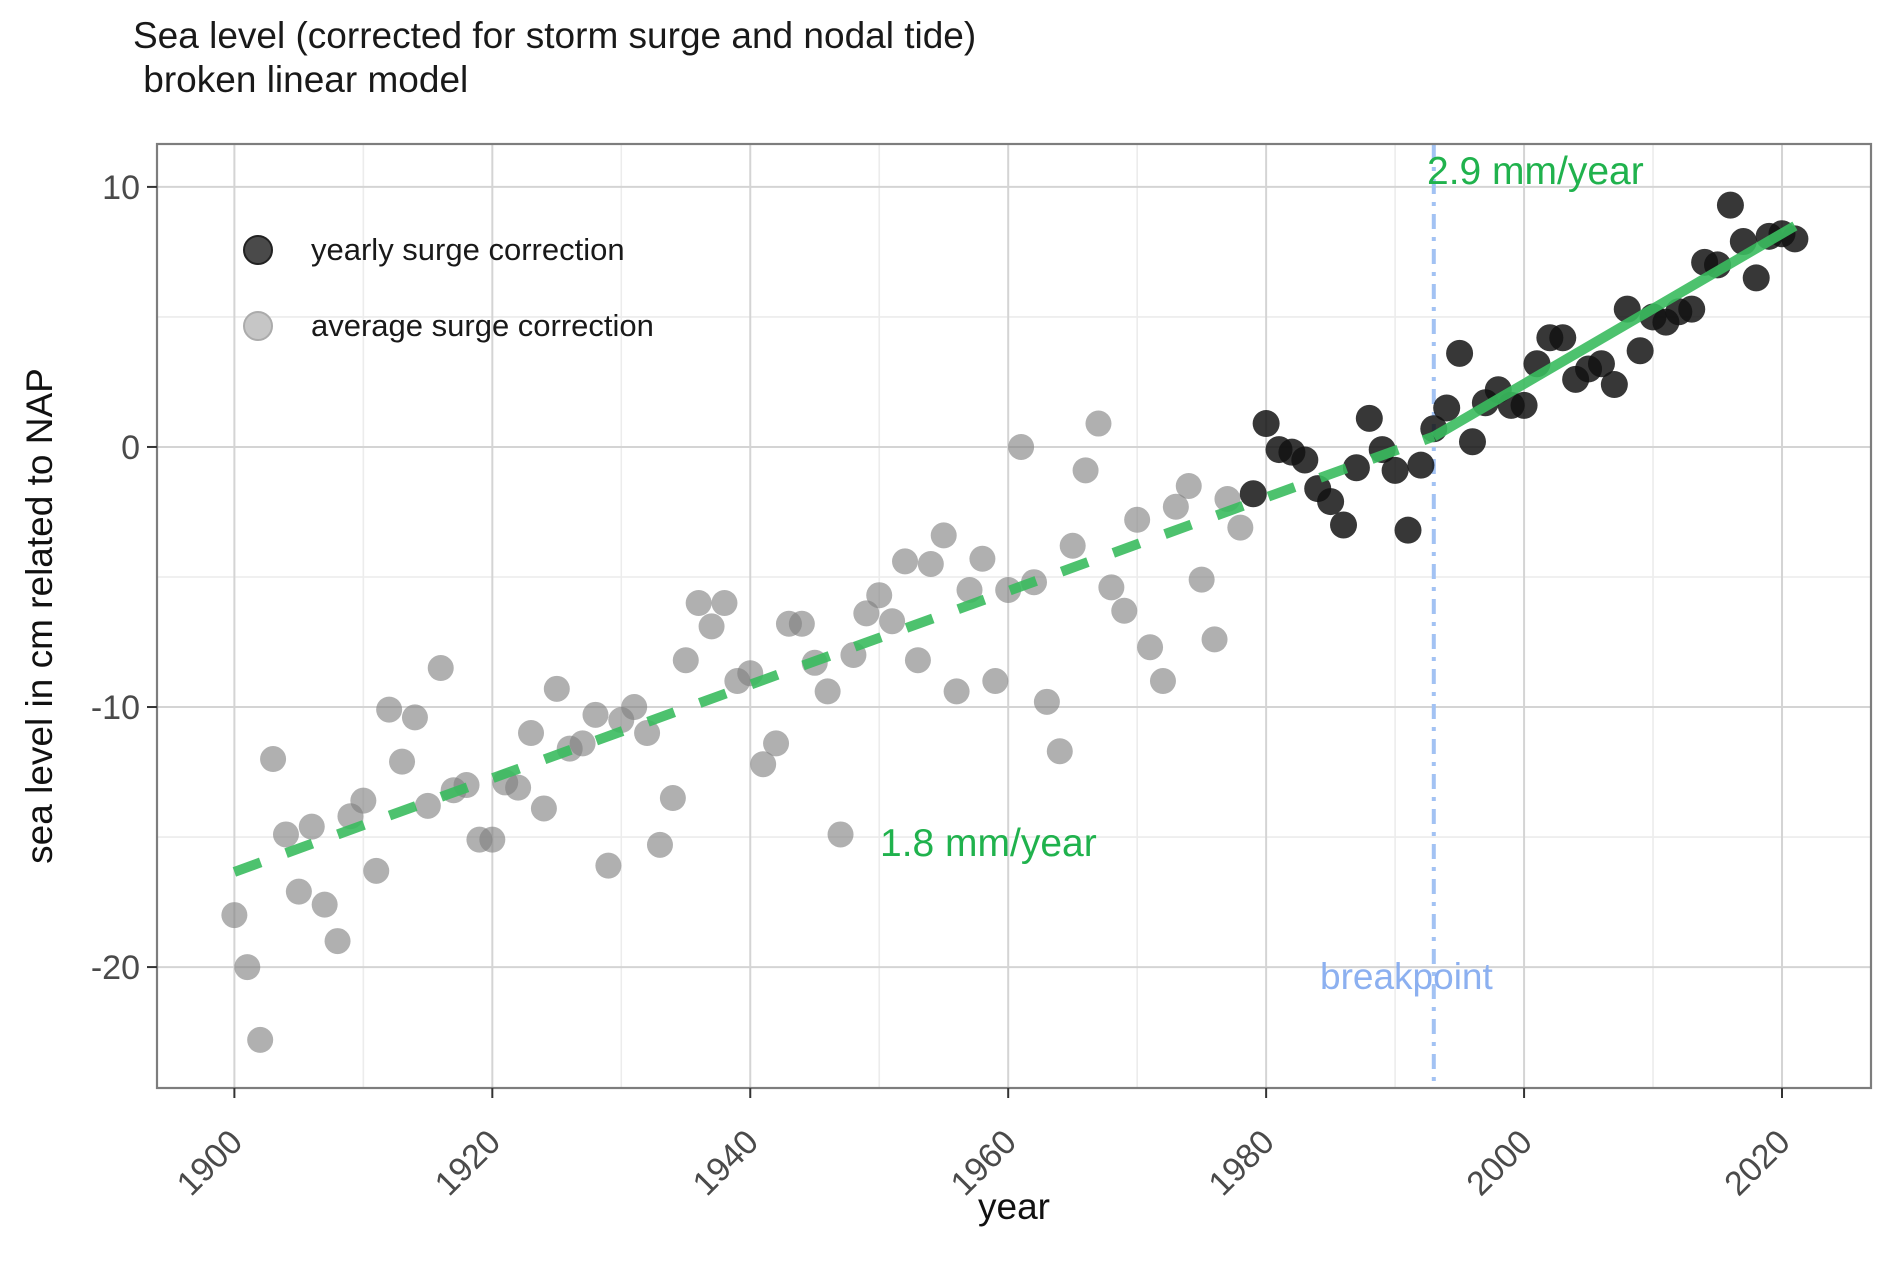 The image size is (1896, 1264). Describe the element at coordinates (1535, 171) in the screenshot. I see `annotation-rate-after-breakpoint: 2.9 mm/year` at that location.